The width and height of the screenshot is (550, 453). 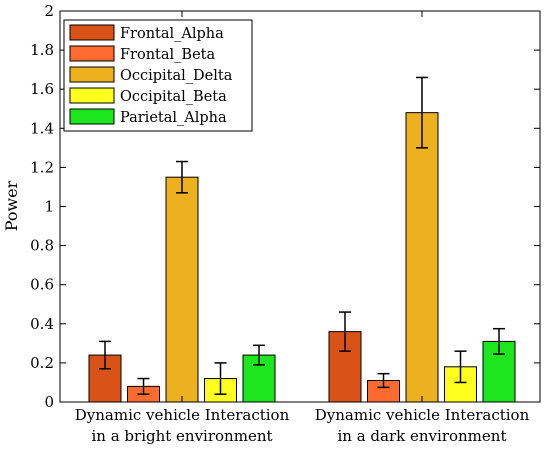 I want to click on y-tick-label: 0.8, so click(x=42, y=246).